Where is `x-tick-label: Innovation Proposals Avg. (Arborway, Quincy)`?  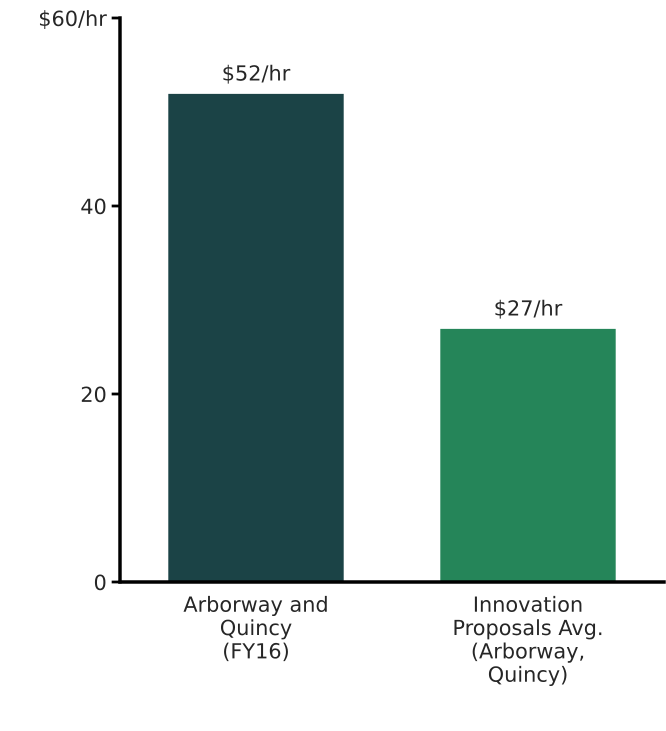
x-tick-label: Innovation Proposals Avg. (Arborway, Quincy) is located at coordinates (528, 641).